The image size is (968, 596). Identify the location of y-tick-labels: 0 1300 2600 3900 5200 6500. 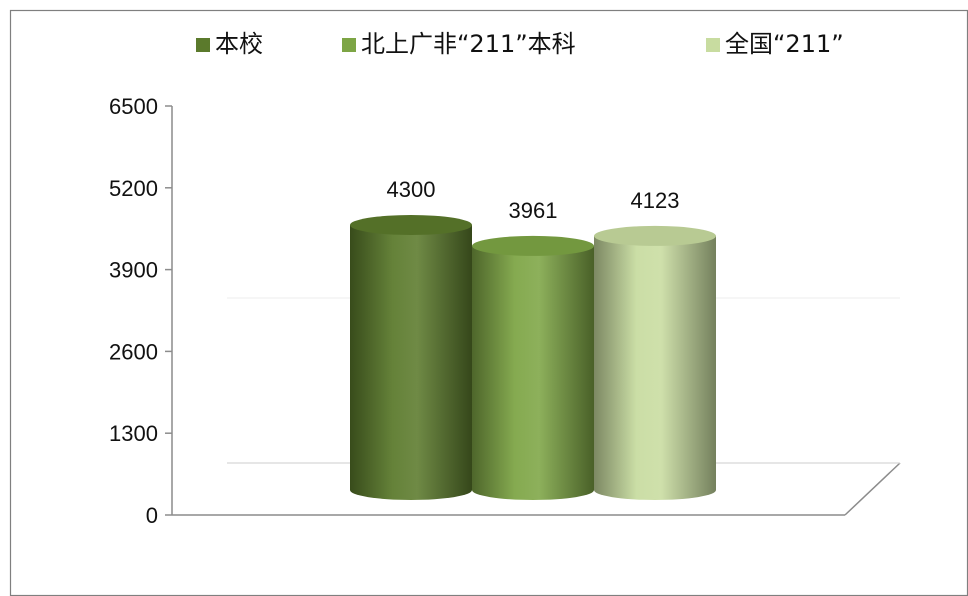
(133, 311).